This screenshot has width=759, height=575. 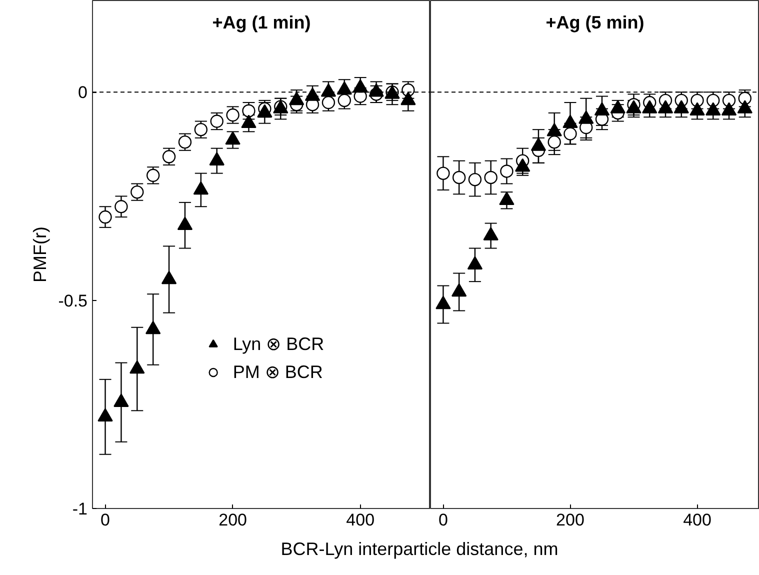 I want to click on legend-label: PM ⊗ BCR, so click(x=277, y=372).